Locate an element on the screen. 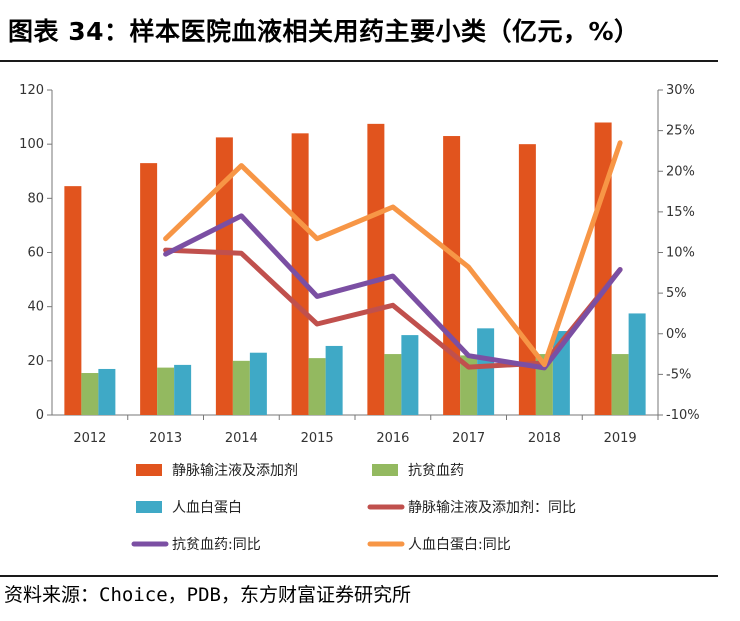 This screenshot has width=740, height=621. y-right-tick-label: 15% is located at coordinates (680, 212).